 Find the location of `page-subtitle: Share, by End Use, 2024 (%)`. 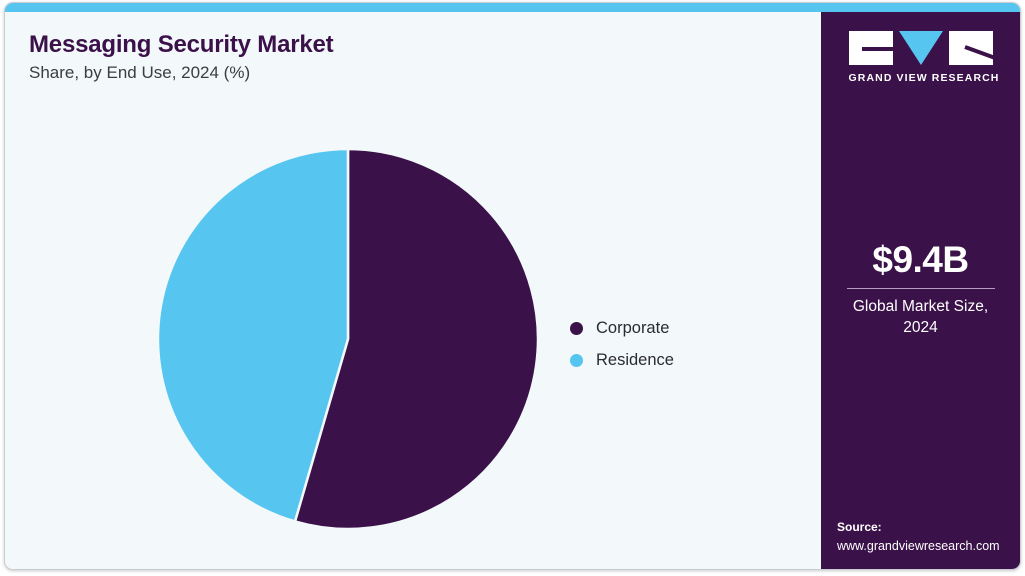

page-subtitle: Share, by End Use, 2024 (%) is located at coordinates (140, 72).